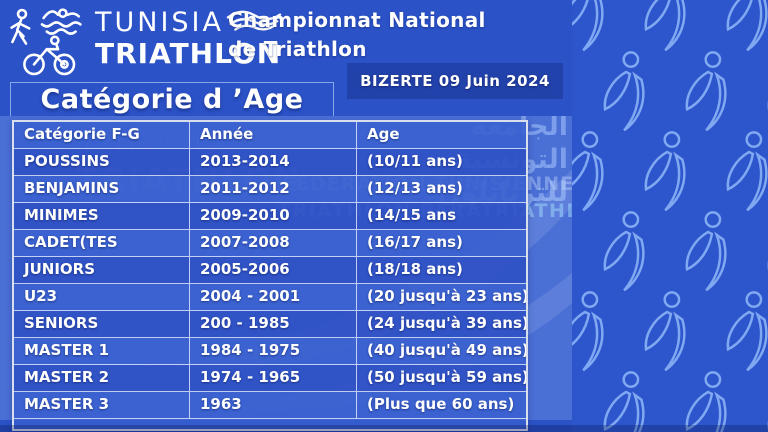 The height and width of the screenshot is (432, 768). What do you see at coordinates (273, 216) in the screenshot?
I see `table-cell: 2009-2010` at bounding box center [273, 216].